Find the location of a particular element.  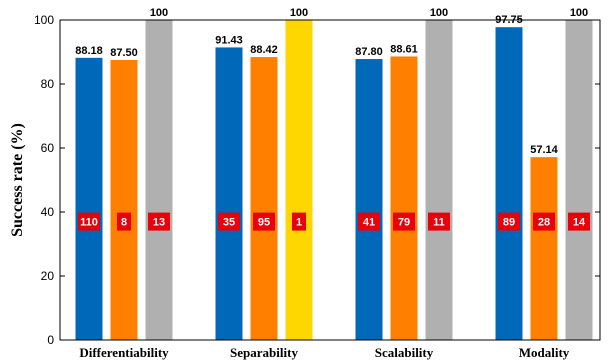

count-badge: 41 is located at coordinates (369, 221).